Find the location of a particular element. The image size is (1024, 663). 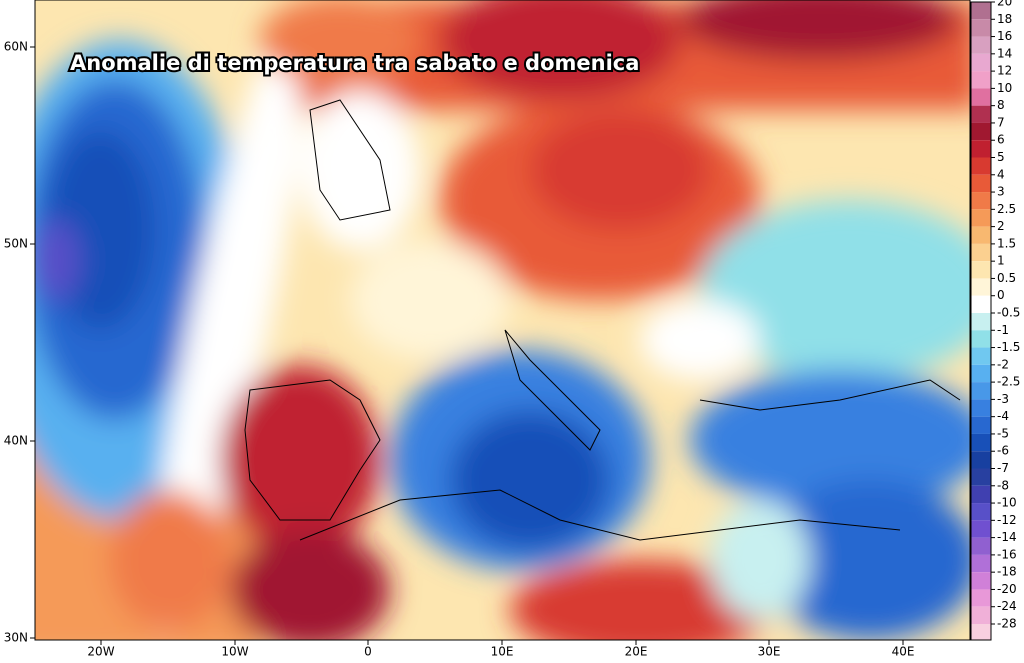

lon-label: 10E is located at coordinates (502, 652).